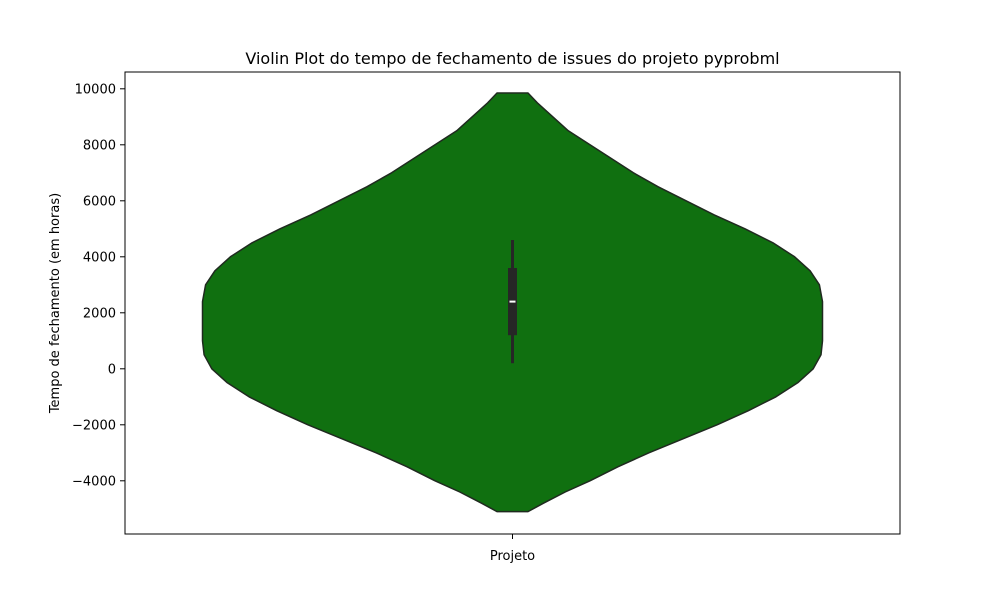 The image size is (1000, 600). Describe the element at coordinates (94, 481) in the screenshot. I see `y-tick-label: −4000` at that location.